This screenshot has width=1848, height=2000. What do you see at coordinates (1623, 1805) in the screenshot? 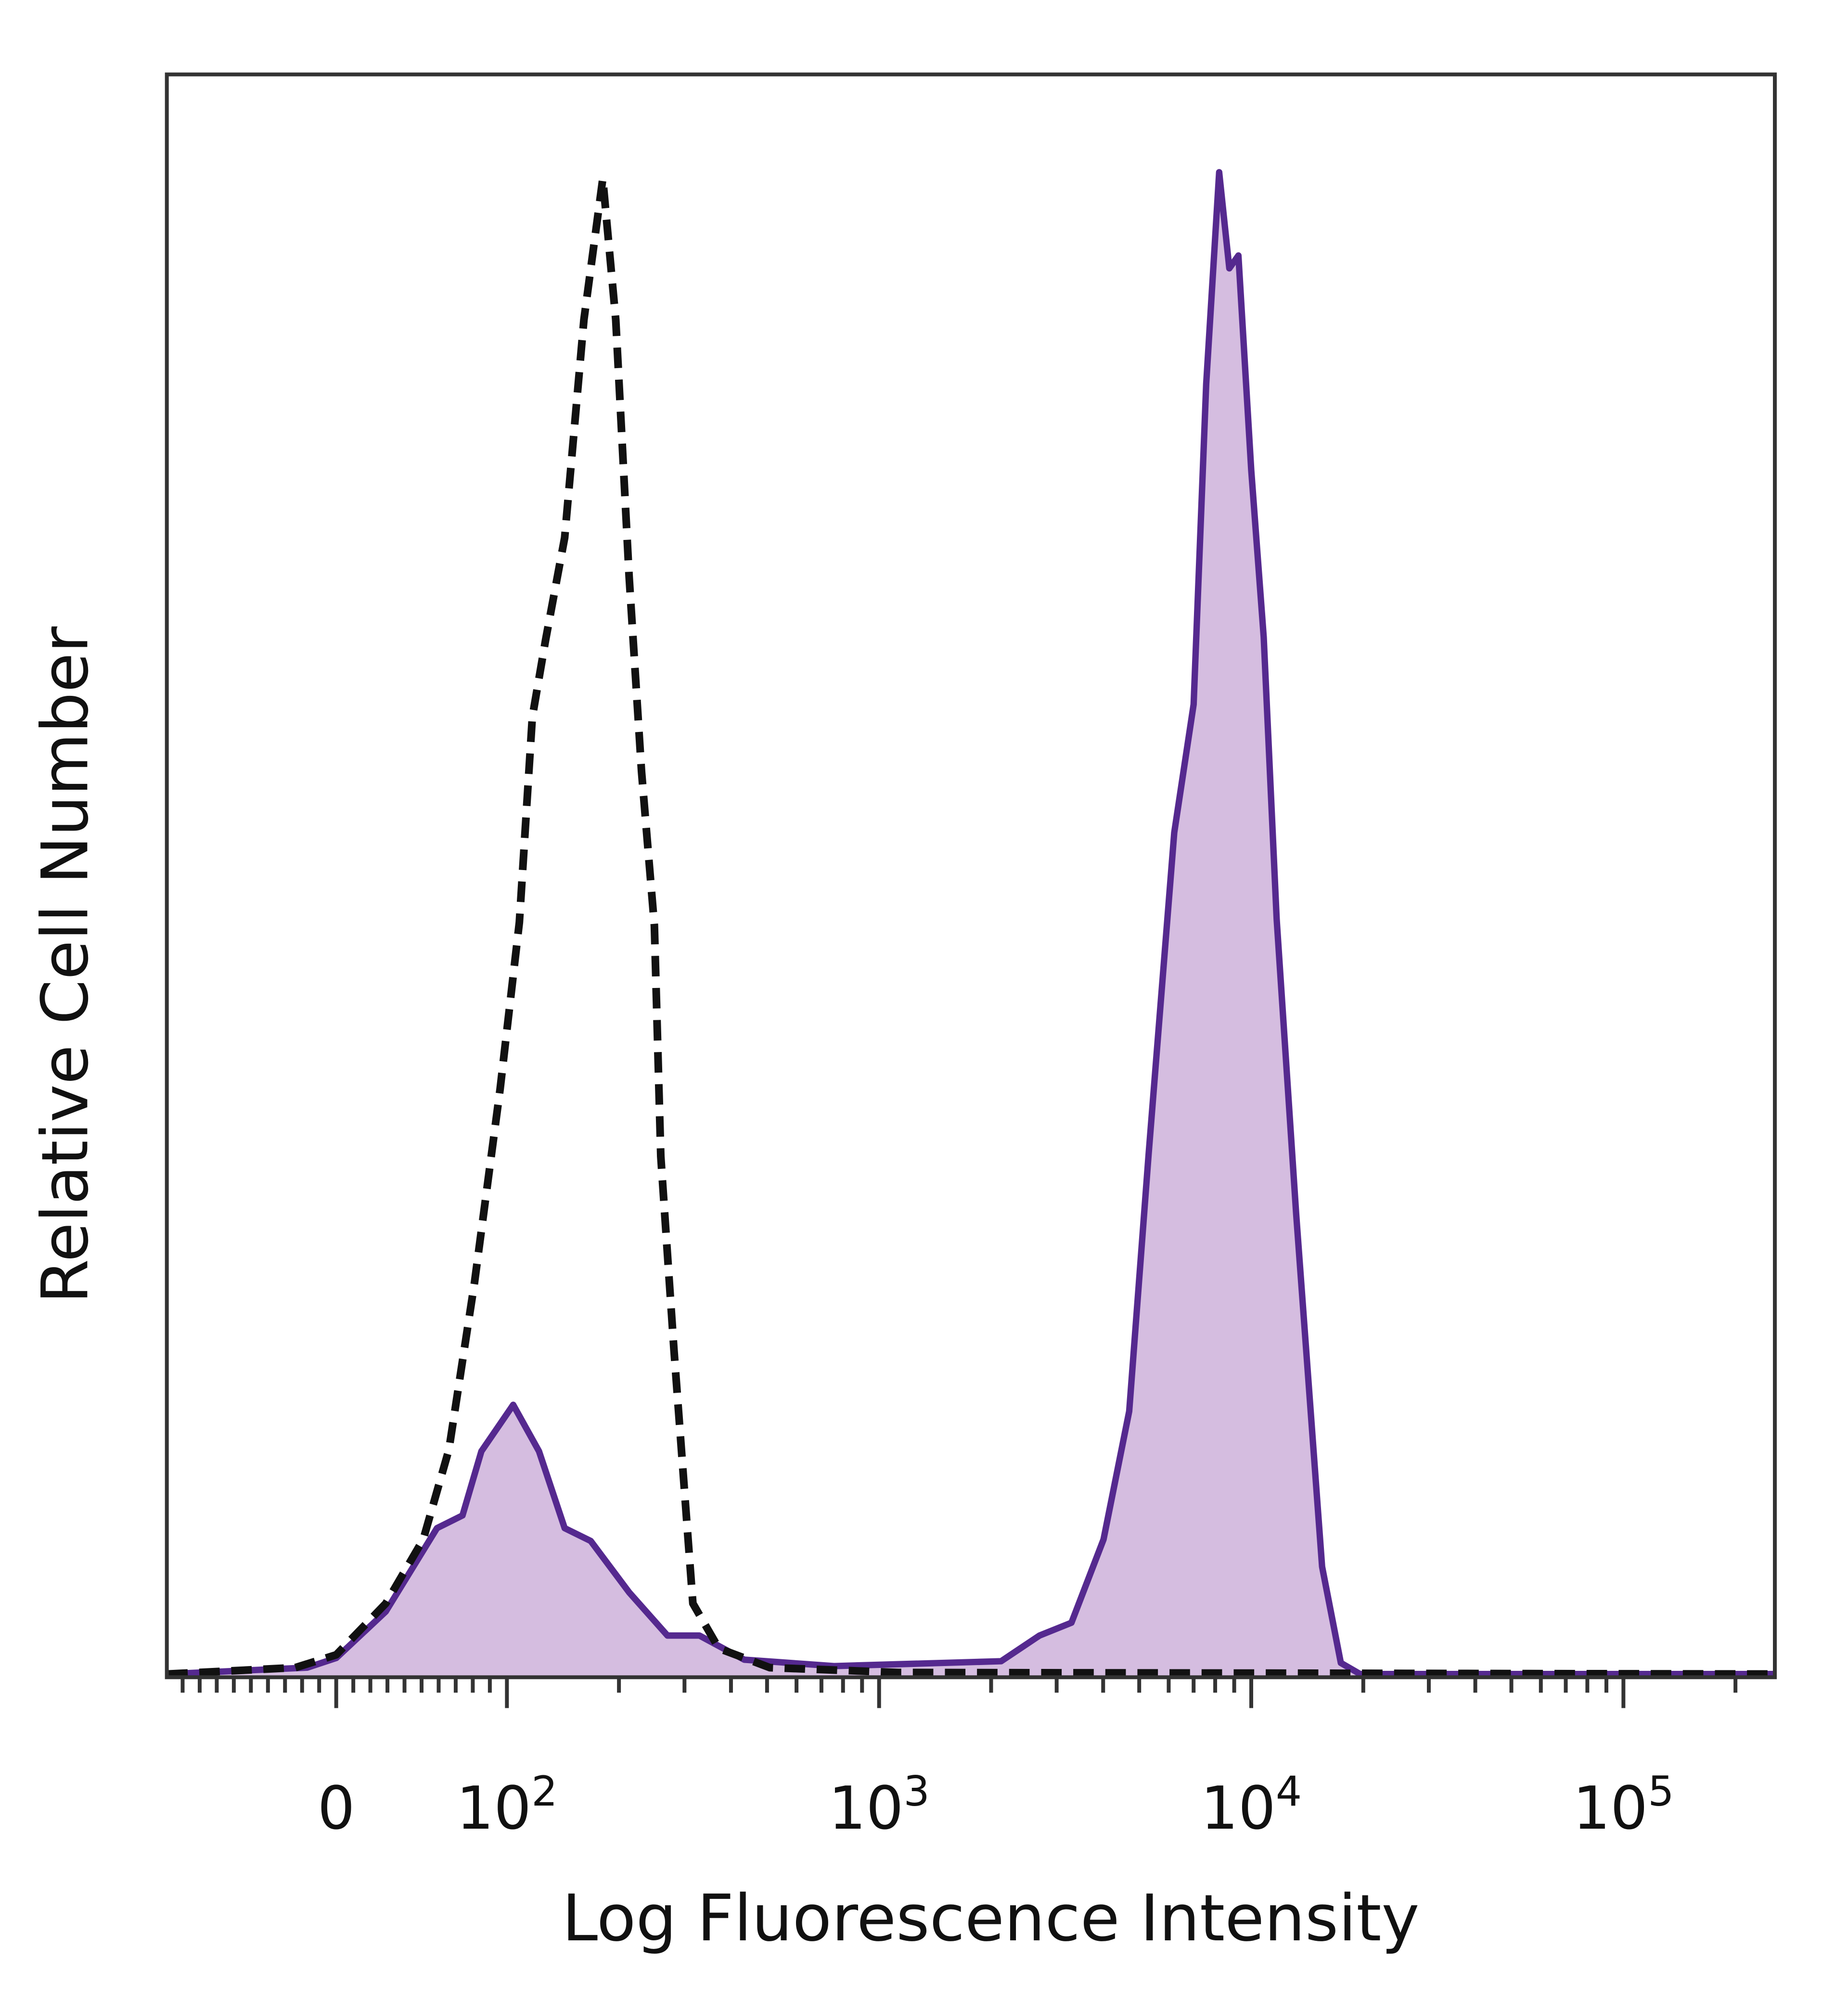
I see `x-tick-label: 105` at bounding box center [1623, 1805].